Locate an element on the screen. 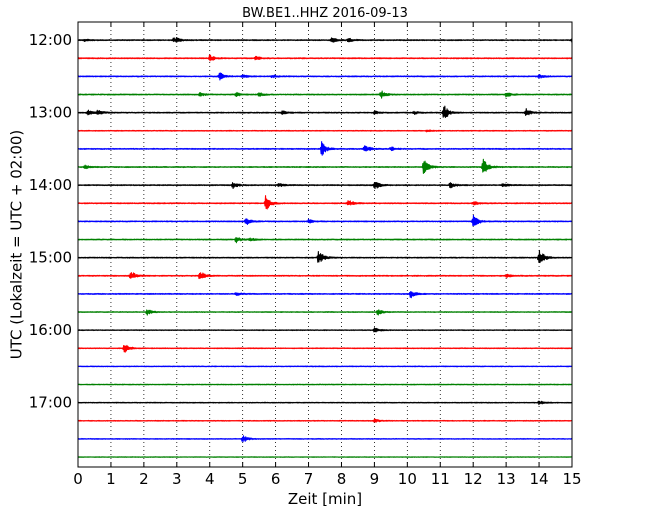 The height and width of the screenshot is (520, 650). x-tick-label: 4 is located at coordinates (210, 479).